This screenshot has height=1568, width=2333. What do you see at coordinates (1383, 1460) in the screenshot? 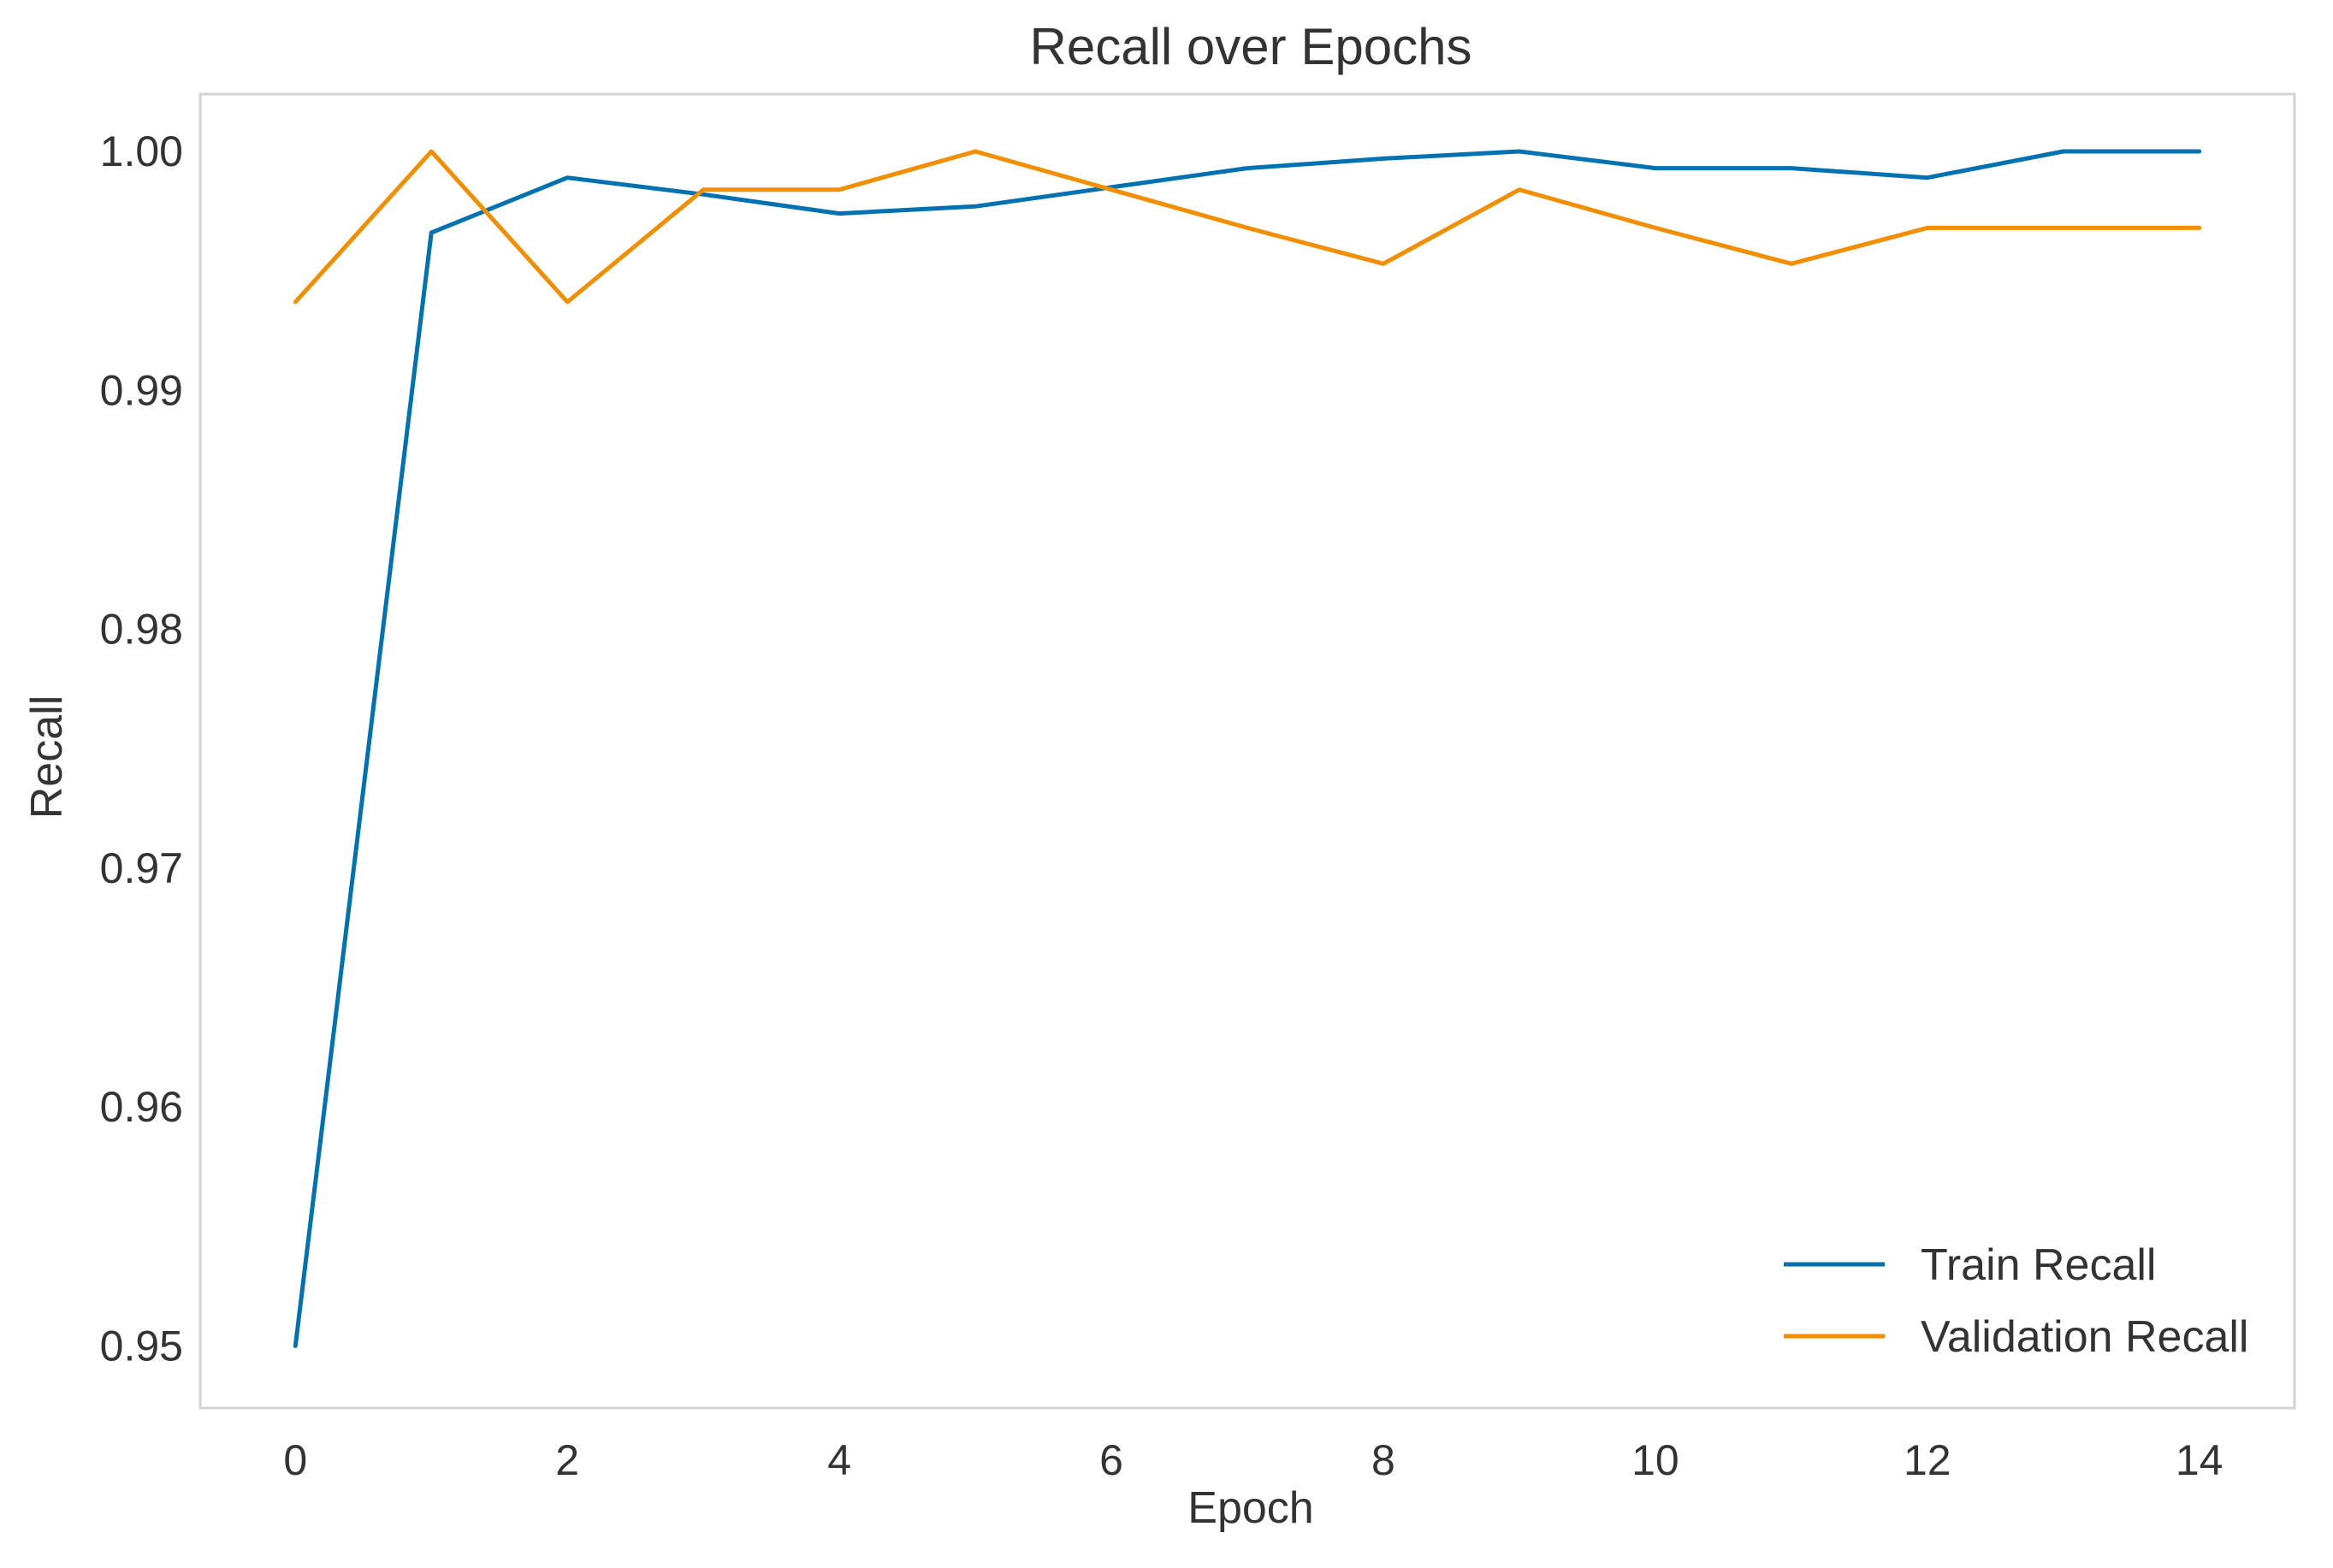
I see `x-tick-label: 8` at bounding box center [1383, 1460].